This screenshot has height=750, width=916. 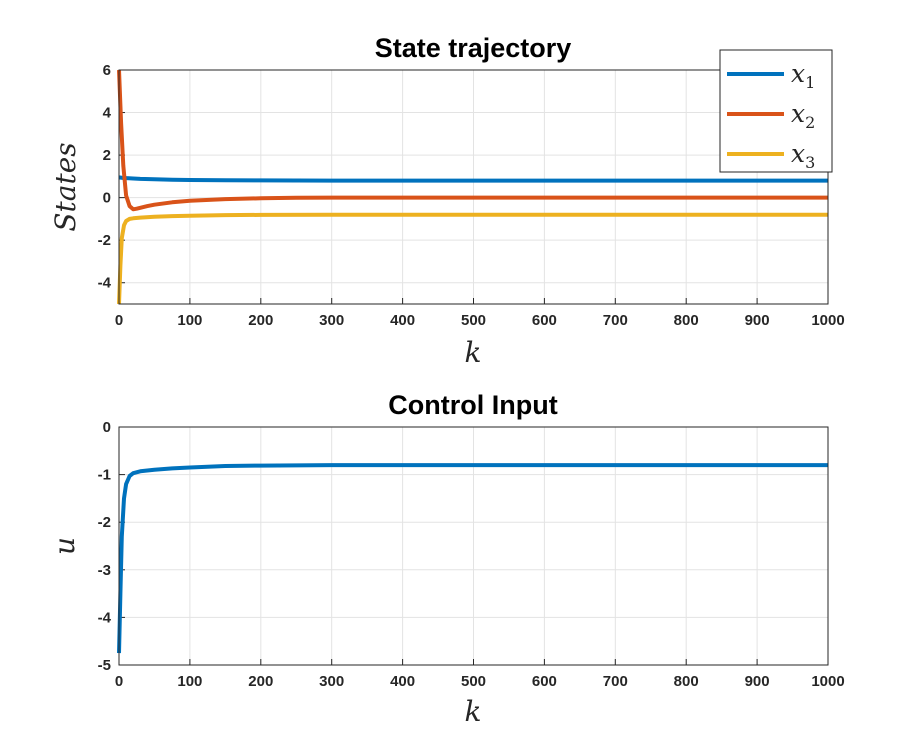 I want to click on y-tick-label: 4, so click(x=107, y=113).